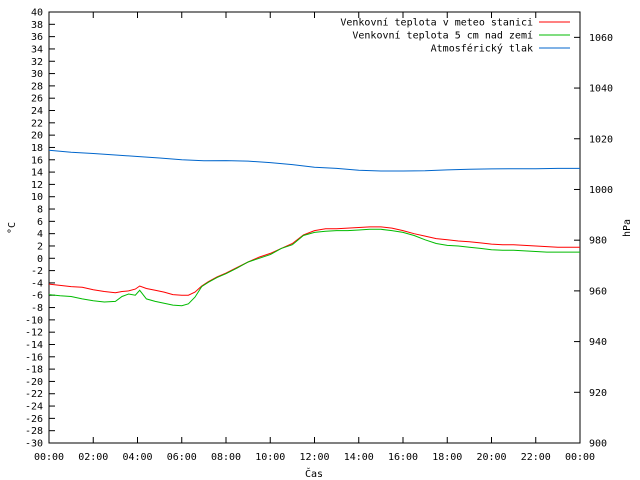  Describe the element at coordinates (40, 234) in the screenshot. I see `y-tick-label: 4` at that location.